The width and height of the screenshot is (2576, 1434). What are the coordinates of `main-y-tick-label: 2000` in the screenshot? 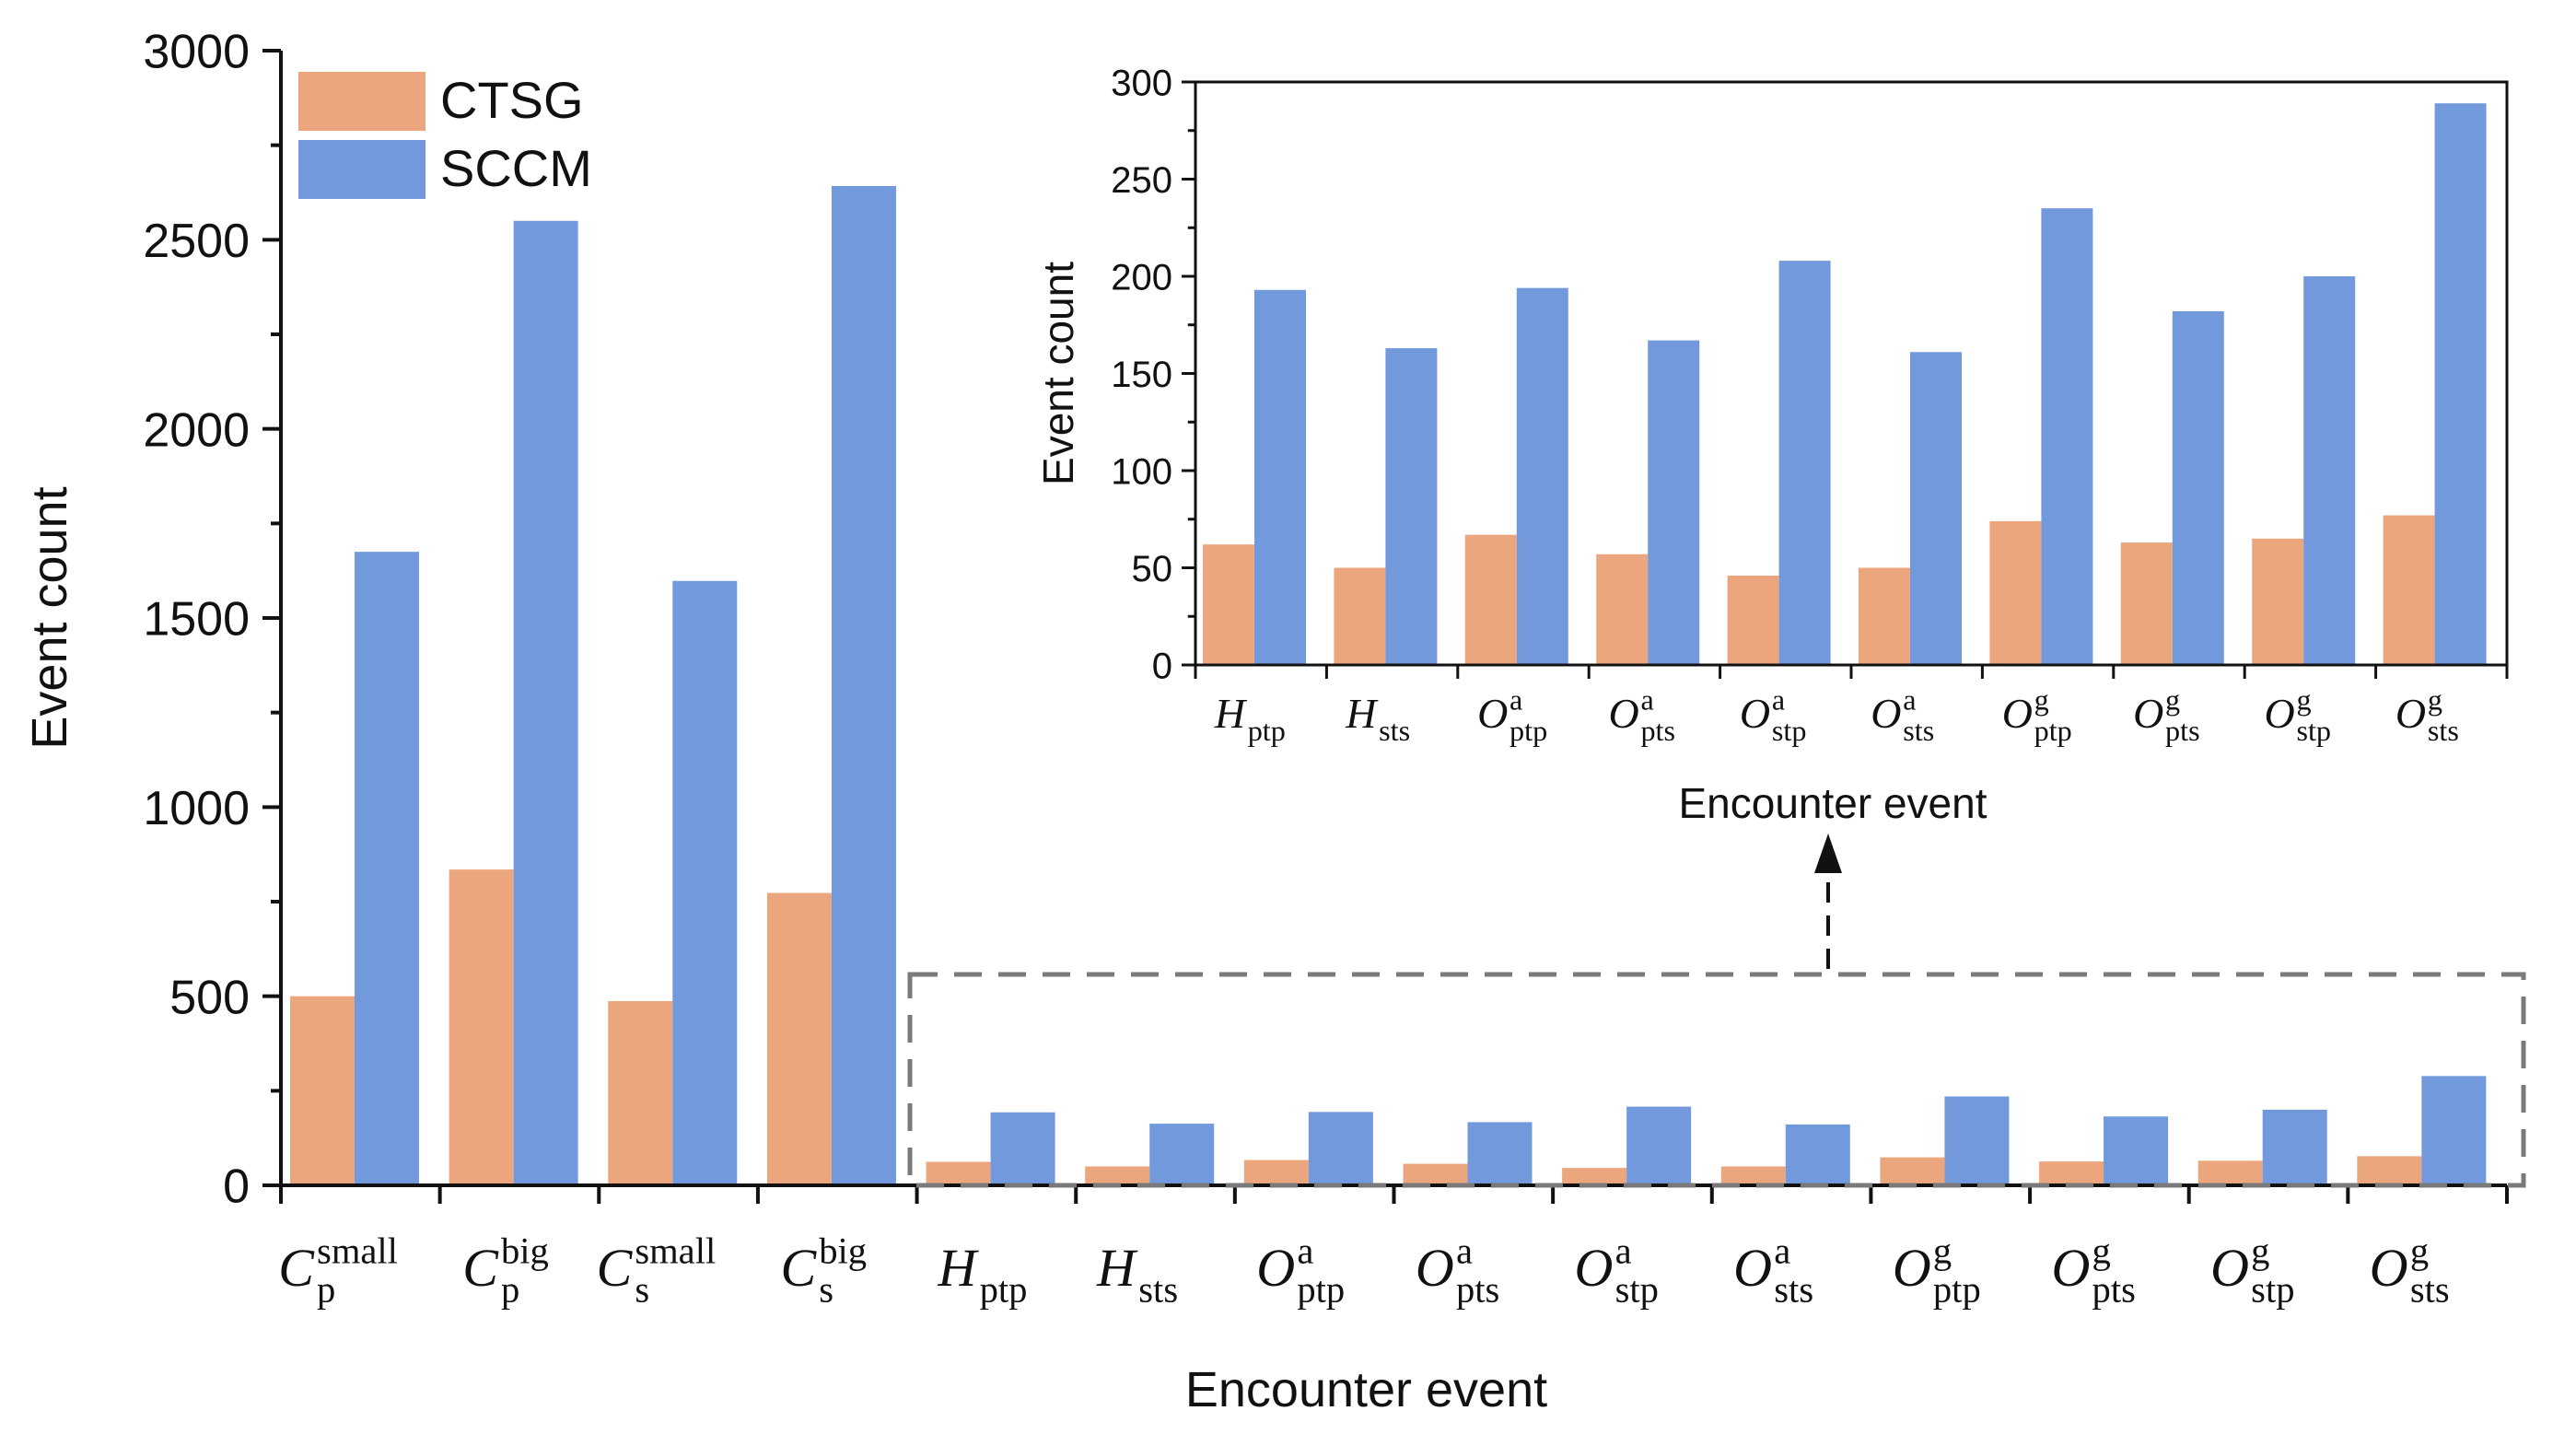 It's located at (196, 430).